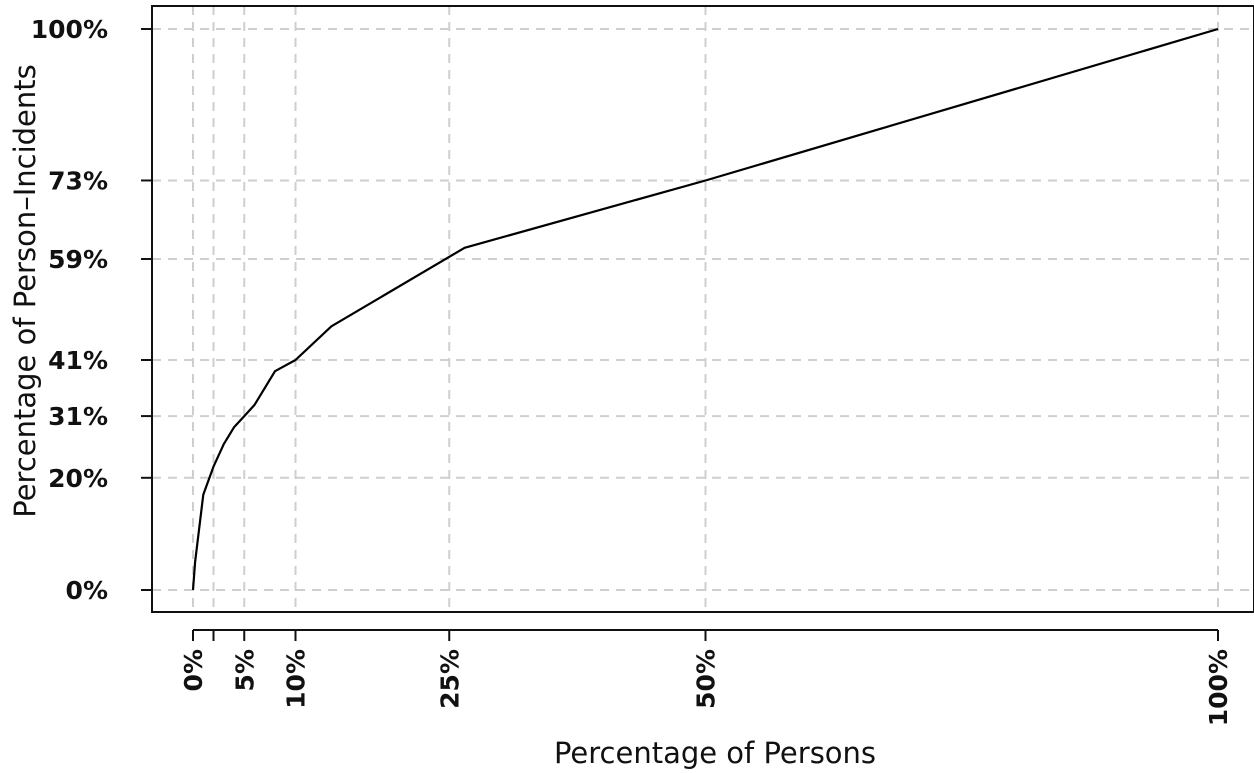  I want to click on y-axis: 0% 20% 31% 41% 59% 73% 100%, so click(92, 310).